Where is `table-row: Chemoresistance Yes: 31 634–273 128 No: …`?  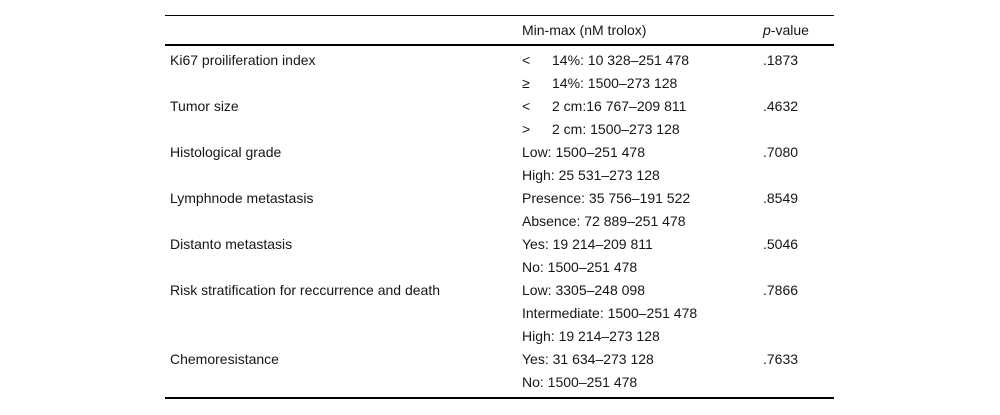 table-row: Chemoresistance Yes: 31 634–273 128 No: … is located at coordinates (499, 371).